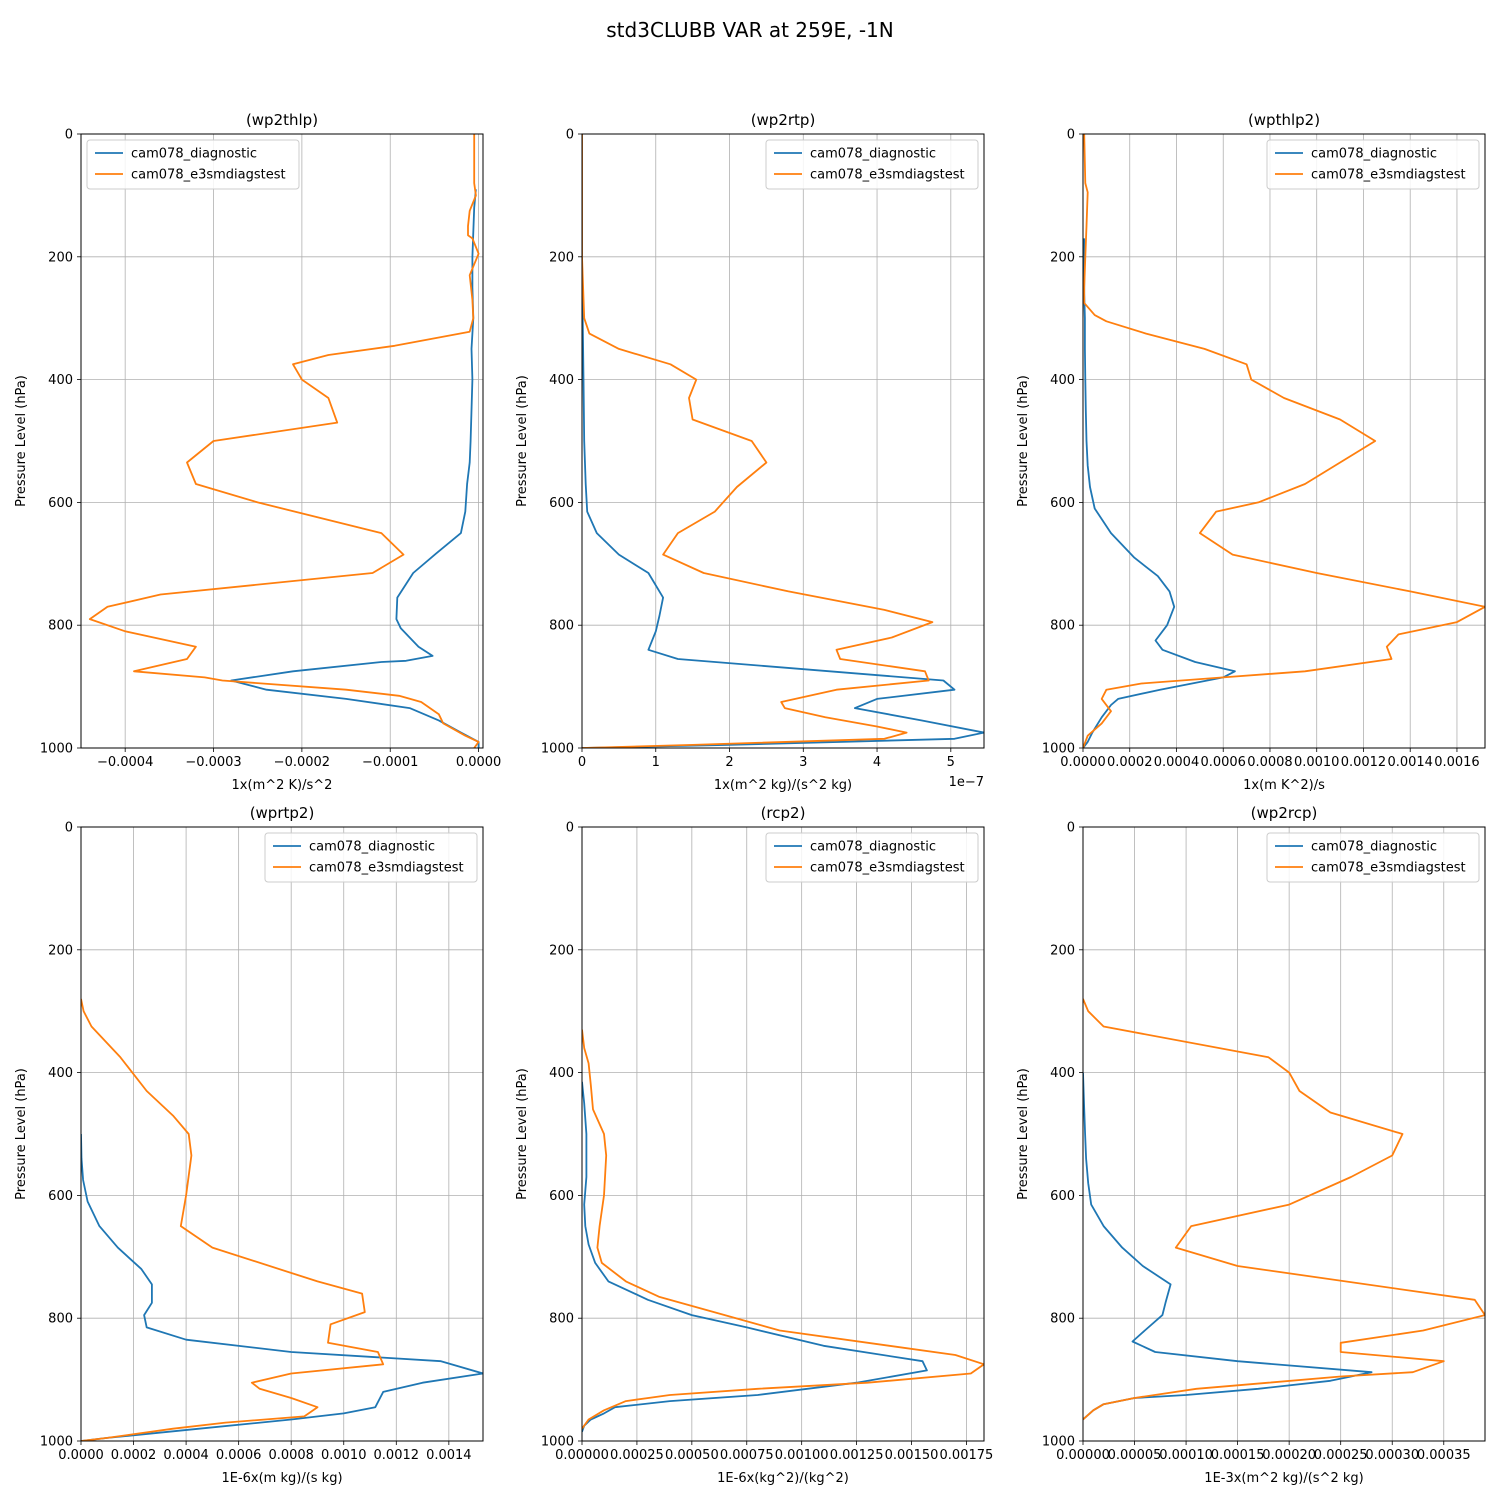  I want to click on x-tick-label: 0.00075, so click(747, 1455).